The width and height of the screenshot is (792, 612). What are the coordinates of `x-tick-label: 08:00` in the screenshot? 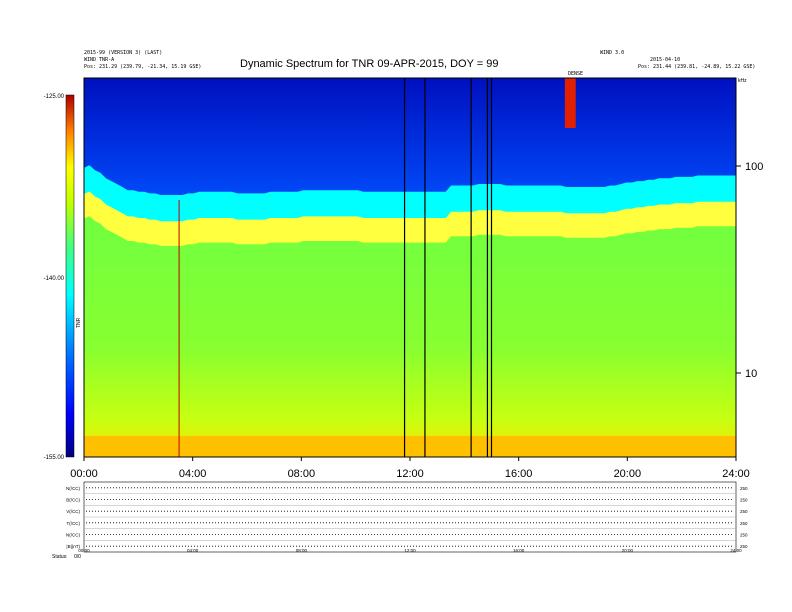 It's located at (302, 474).